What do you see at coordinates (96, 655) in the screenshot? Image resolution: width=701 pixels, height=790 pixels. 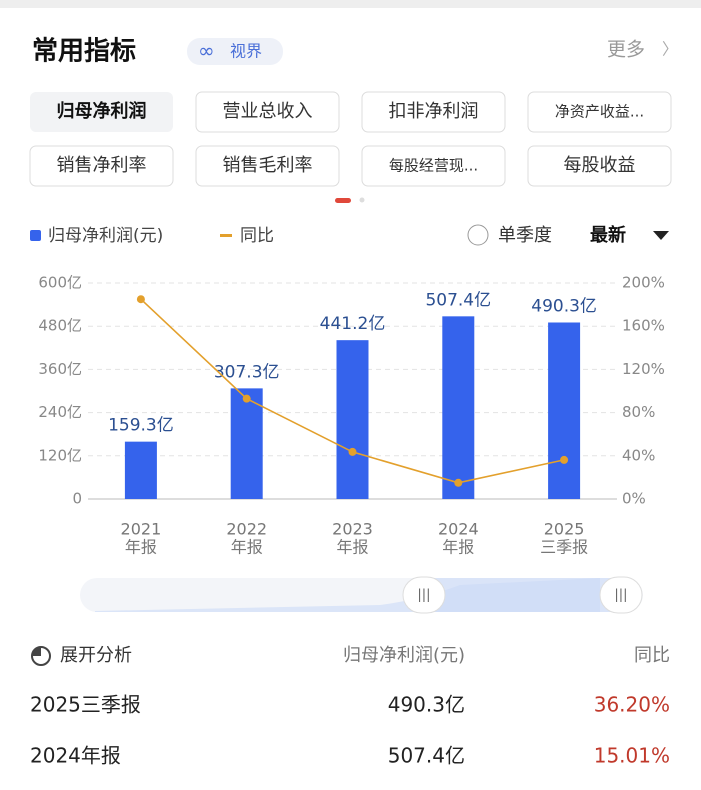 I see `table-header: 展开分析` at bounding box center [96, 655].